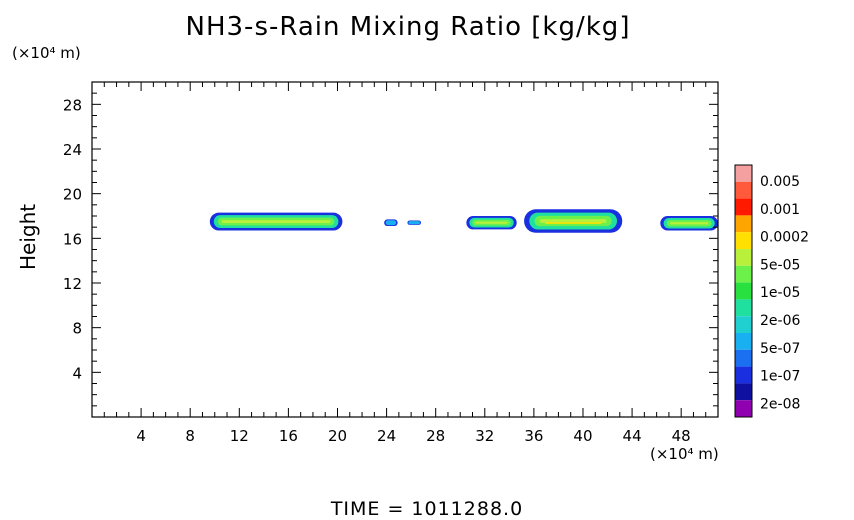 The image size is (854, 520). What do you see at coordinates (435, 436) in the screenshot?
I see `x-tick-label: 28` at bounding box center [435, 436].